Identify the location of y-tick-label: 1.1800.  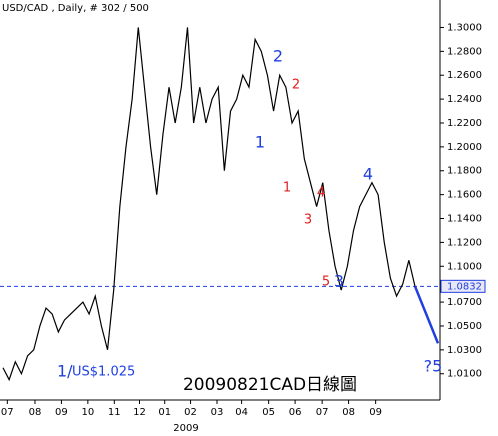
(464, 171).